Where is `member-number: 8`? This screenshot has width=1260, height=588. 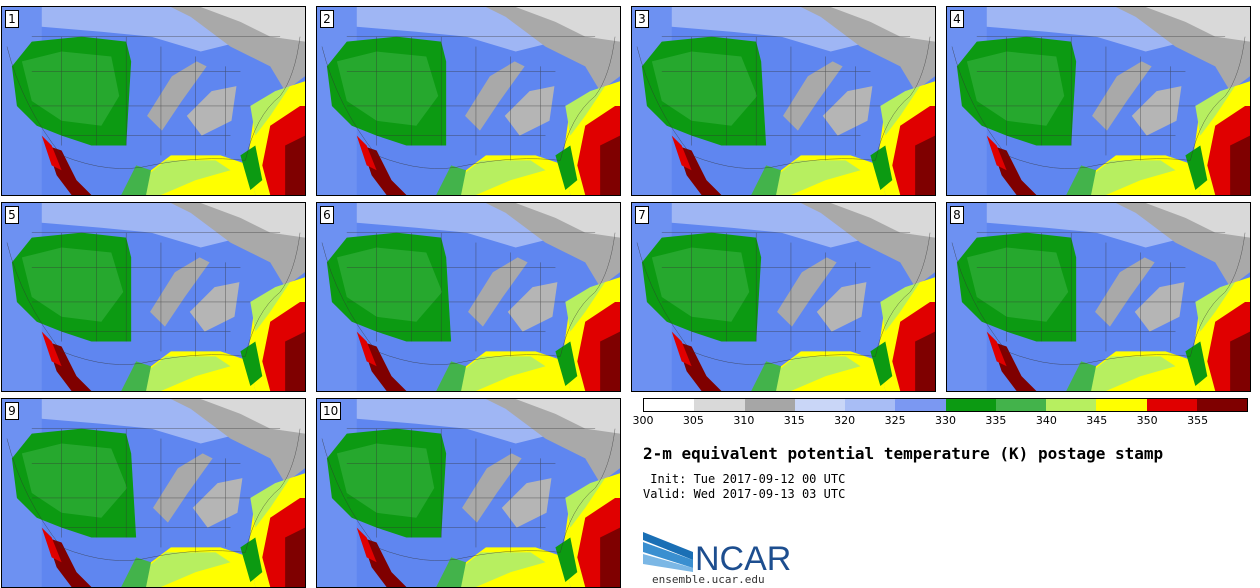
member-number: 8 is located at coordinates (957, 215).